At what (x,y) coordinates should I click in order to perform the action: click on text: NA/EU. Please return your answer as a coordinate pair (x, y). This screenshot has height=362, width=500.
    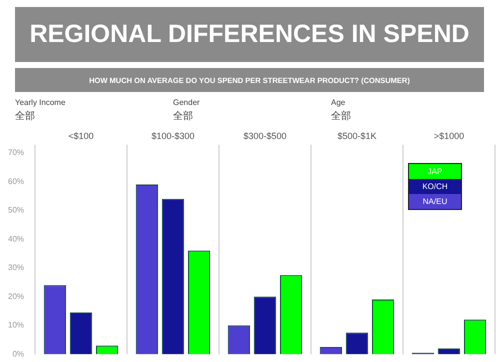
    Looking at the image, I should click on (435, 201).